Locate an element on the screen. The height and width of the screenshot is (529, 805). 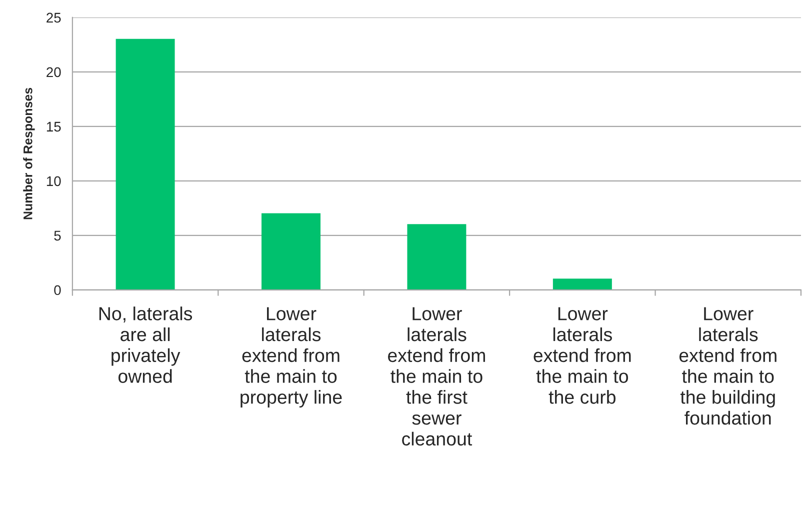
x-tick-label: Lower laterals extend from the main to property line is located at coordinates (291, 357).